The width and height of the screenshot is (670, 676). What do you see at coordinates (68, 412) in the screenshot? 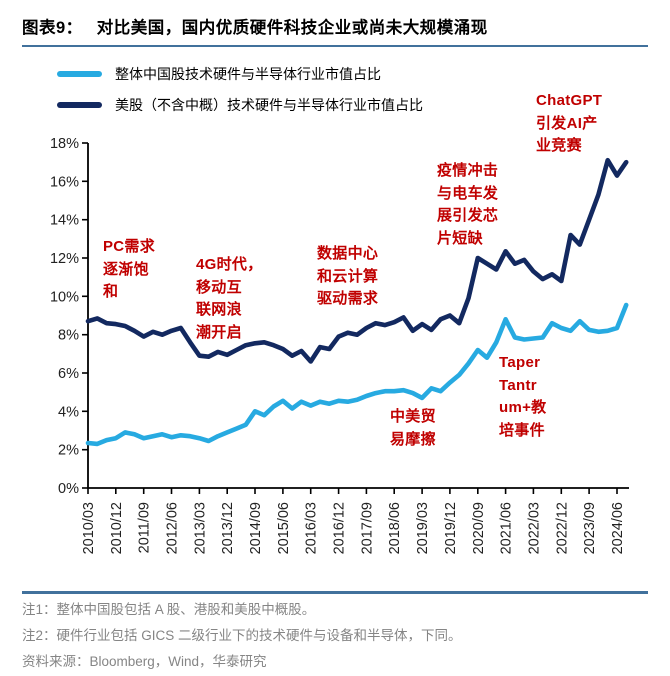
I see `y-axis-tick-label: 4%` at bounding box center [68, 412].